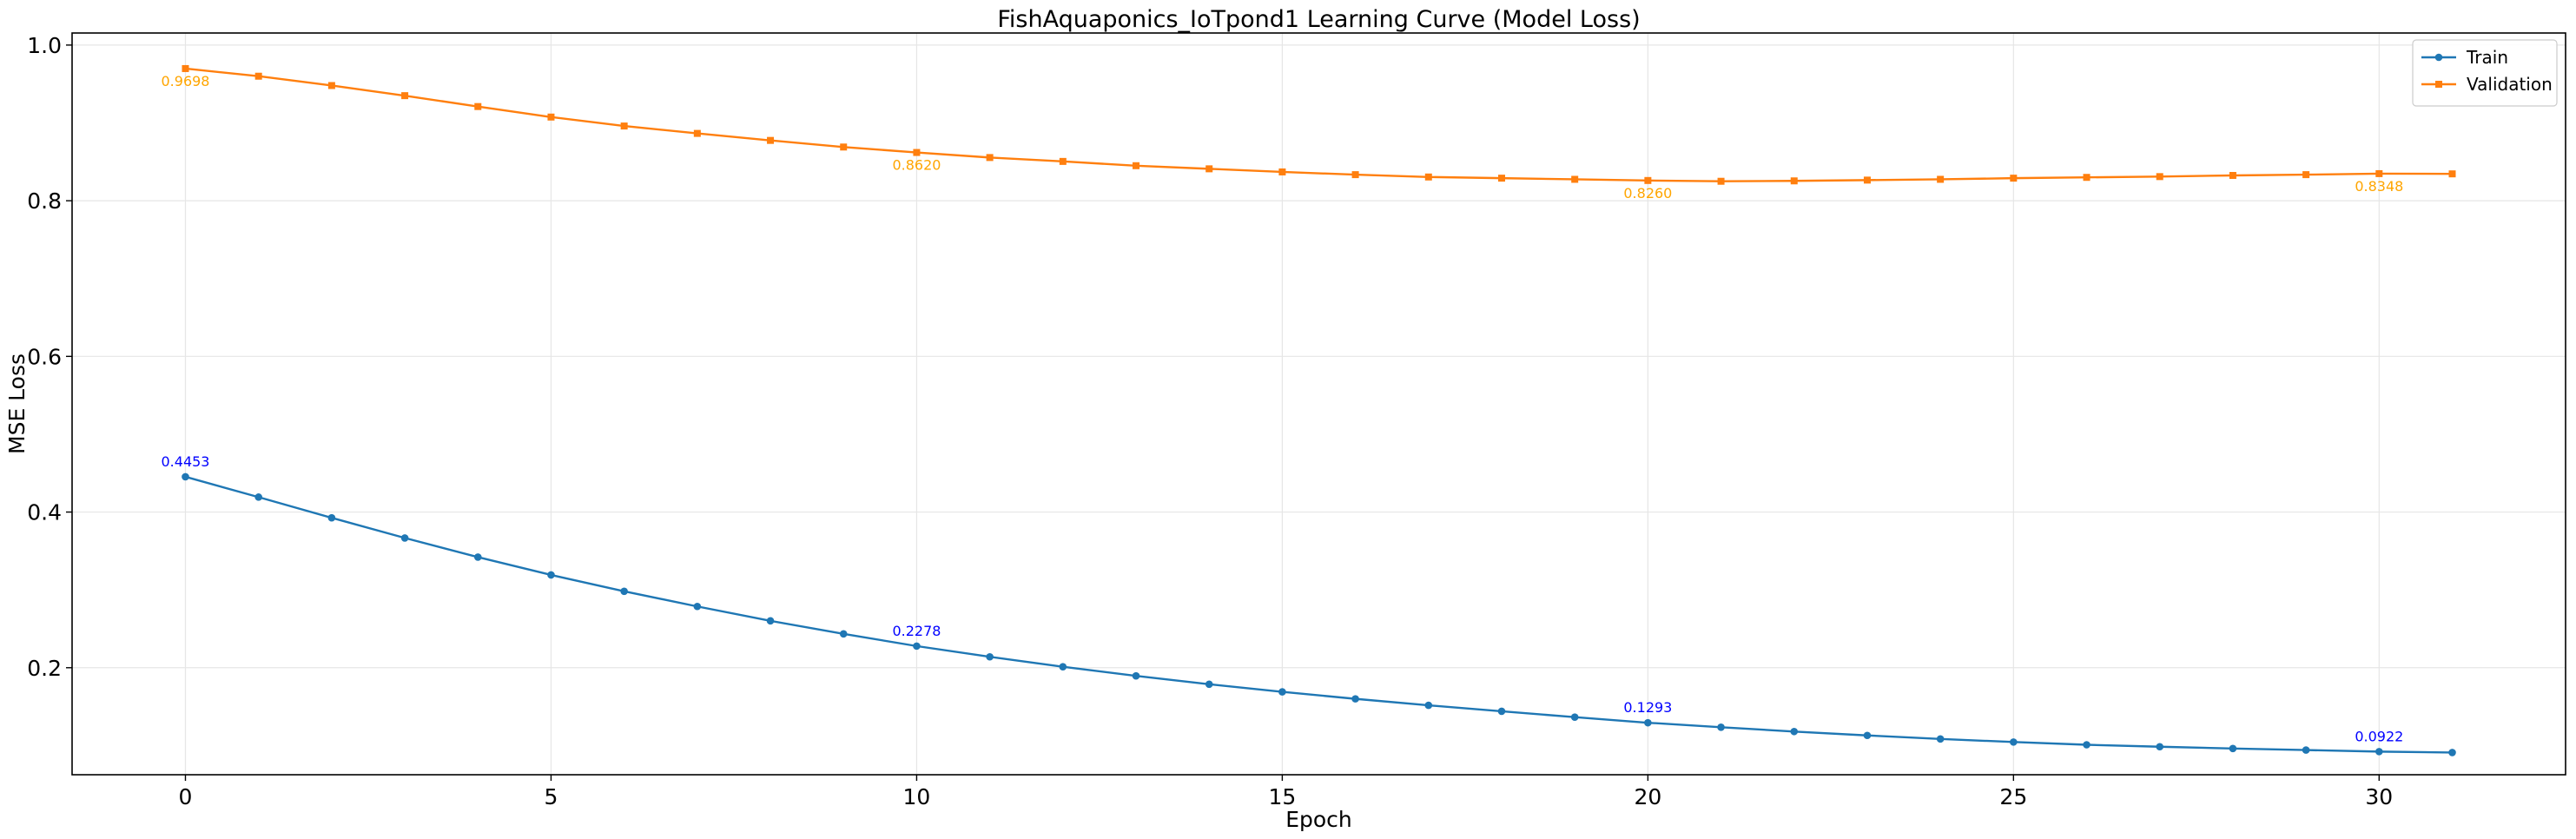 The image size is (2576, 839). I want to click on x-tick-label: 5, so click(552, 796).